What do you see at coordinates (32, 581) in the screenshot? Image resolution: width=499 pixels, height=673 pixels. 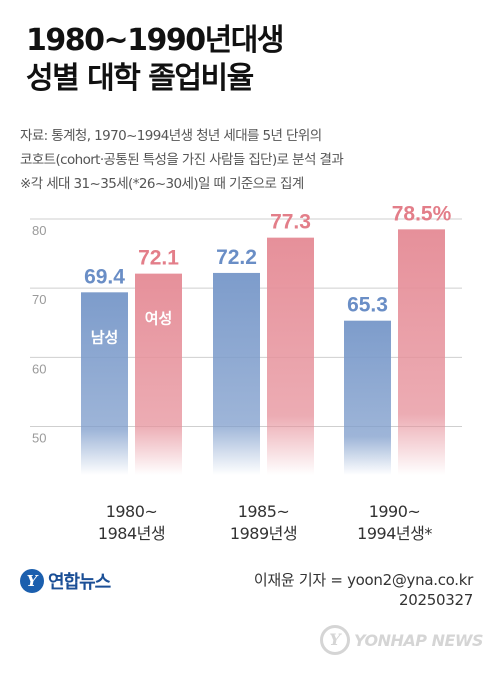 I see `yonhap-logo-icon: Y` at bounding box center [32, 581].